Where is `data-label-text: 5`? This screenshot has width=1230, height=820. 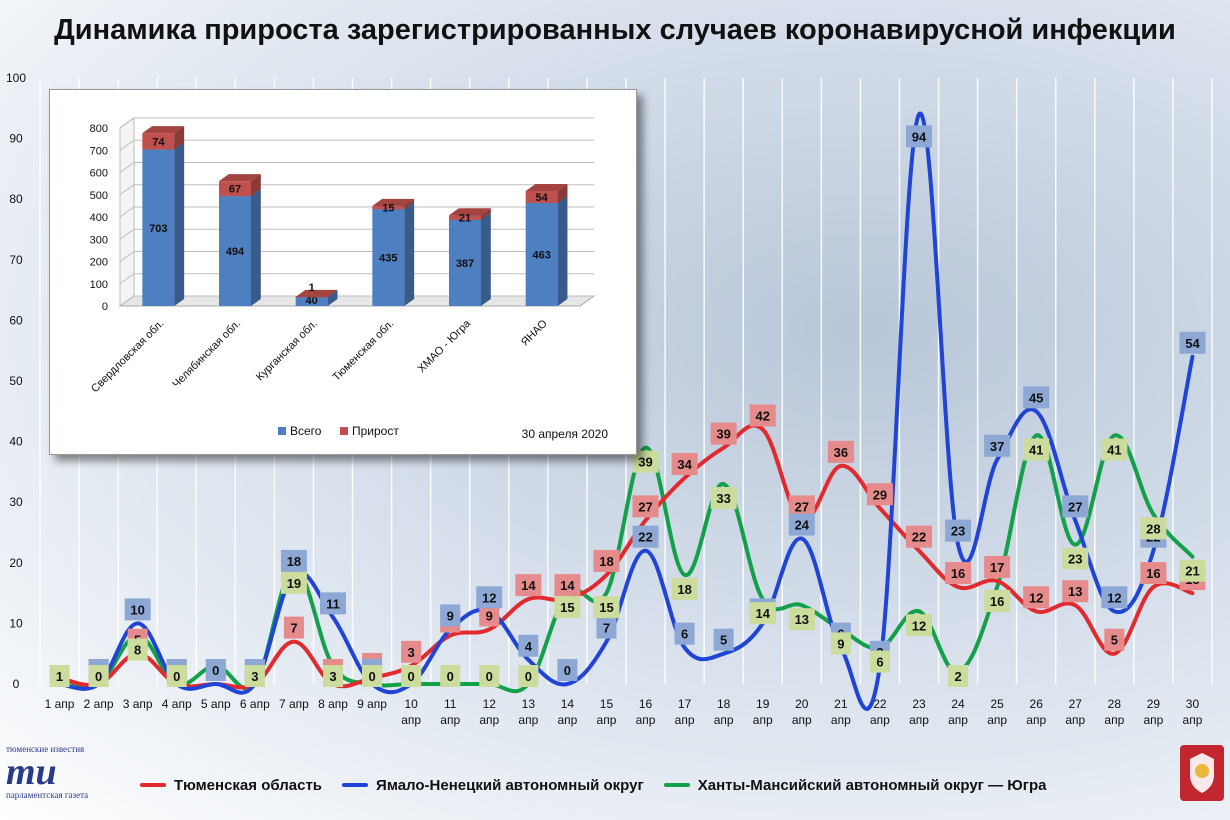
data-label-text: 5 is located at coordinates (723, 640).